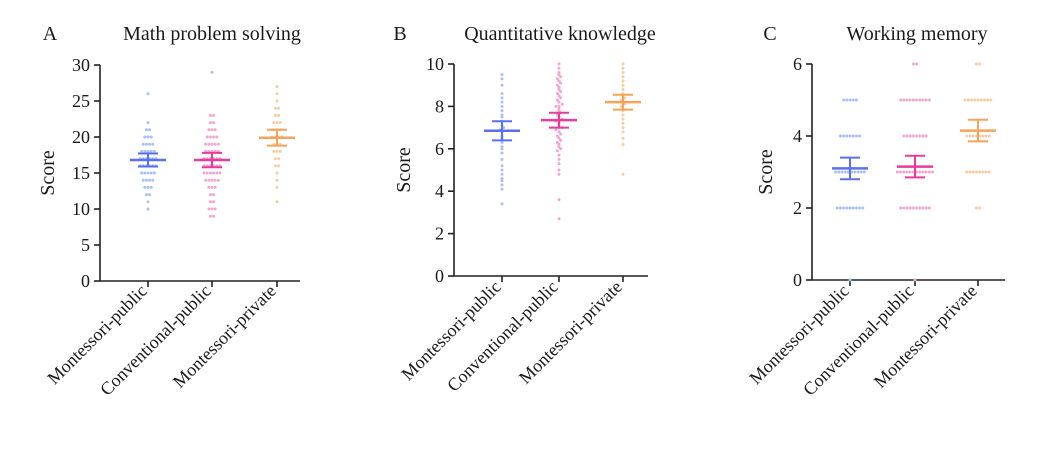 This screenshot has height=460, width=1046. Describe the element at coordinates (797, 208) in the screenshot. I see `y-tick-label: 2` at that location.